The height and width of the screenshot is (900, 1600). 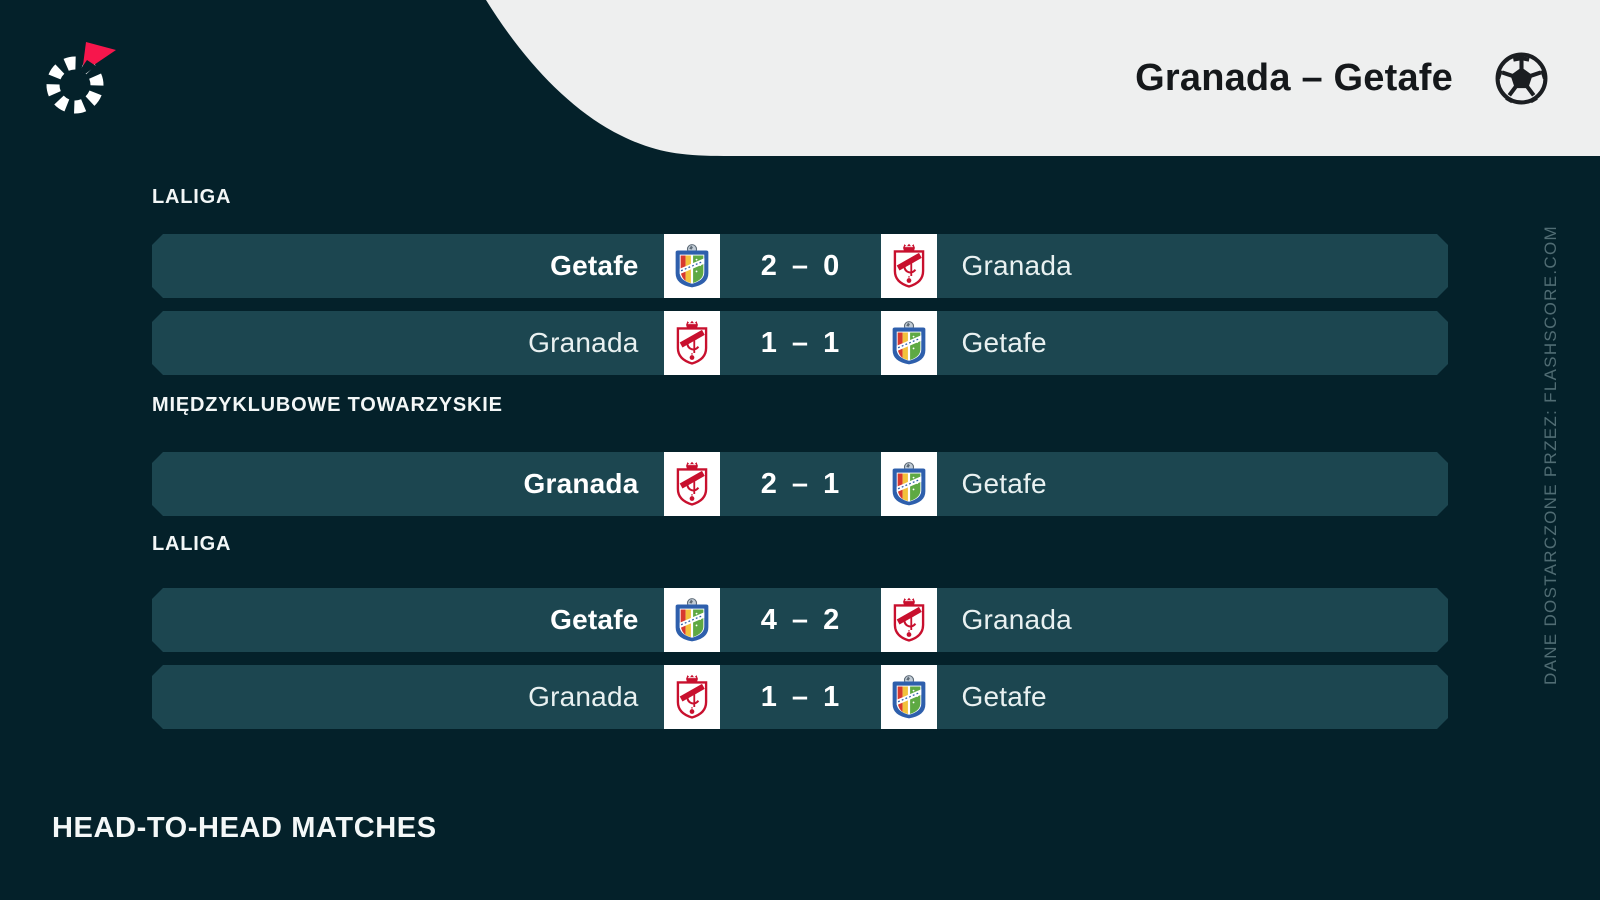 I want to click on match-row: Getafe 2–0 Granada, so click(x=800, y=266).